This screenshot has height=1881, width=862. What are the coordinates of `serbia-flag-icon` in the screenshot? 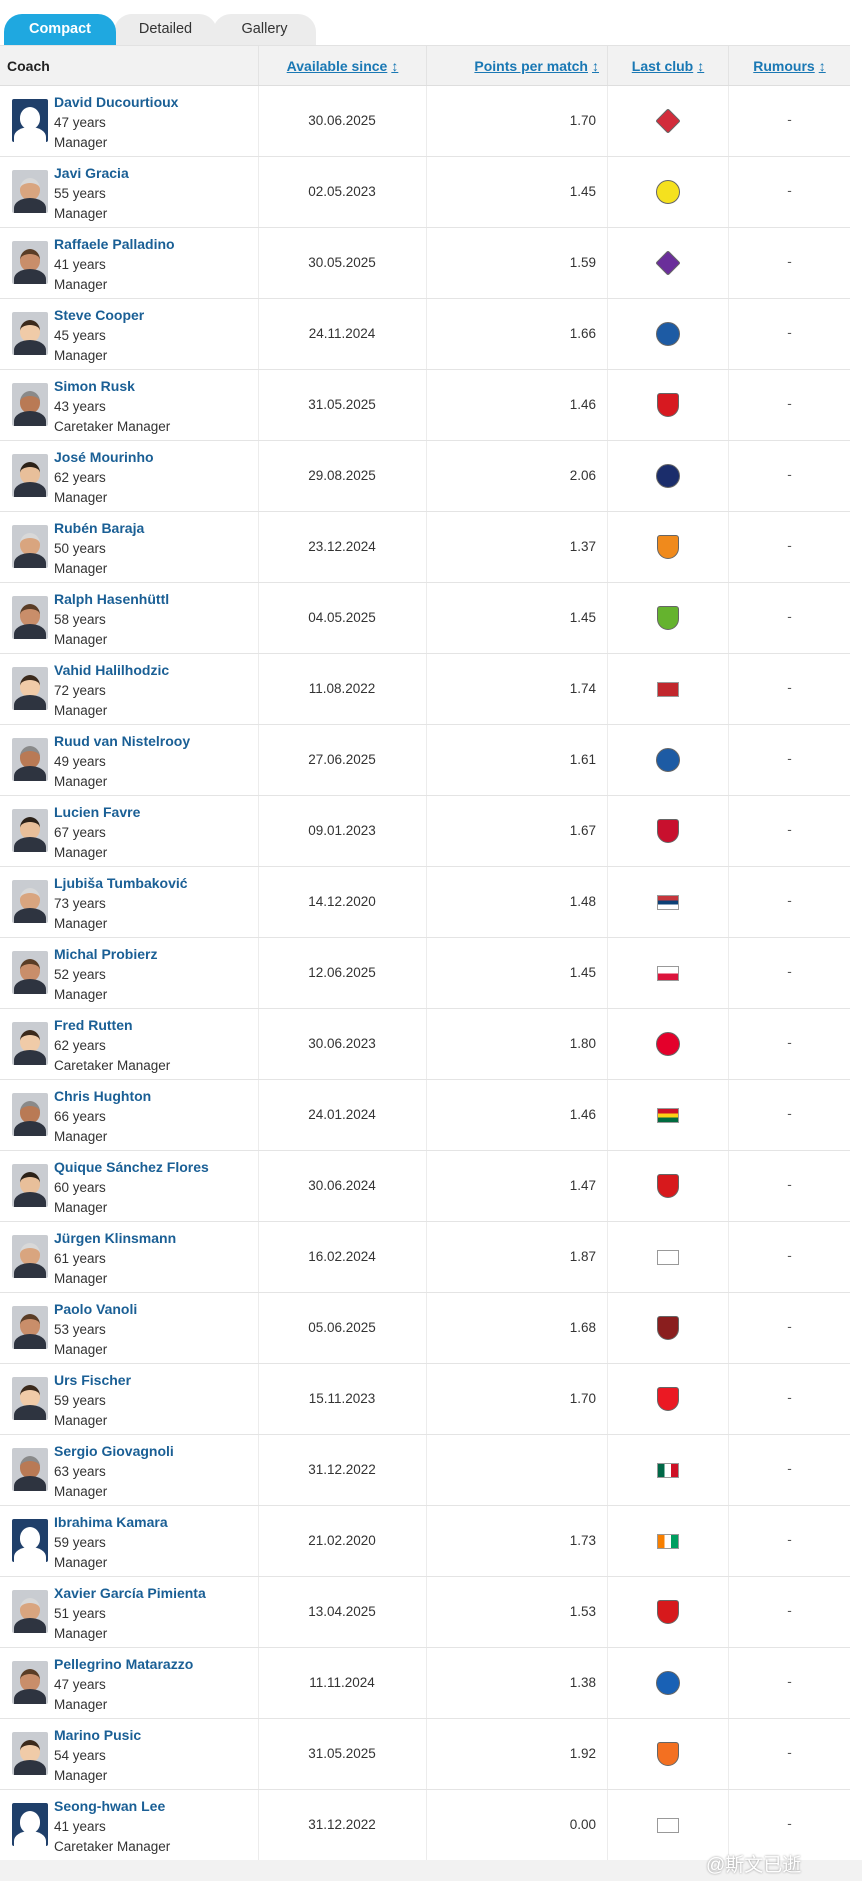 It's located at (668, 902).